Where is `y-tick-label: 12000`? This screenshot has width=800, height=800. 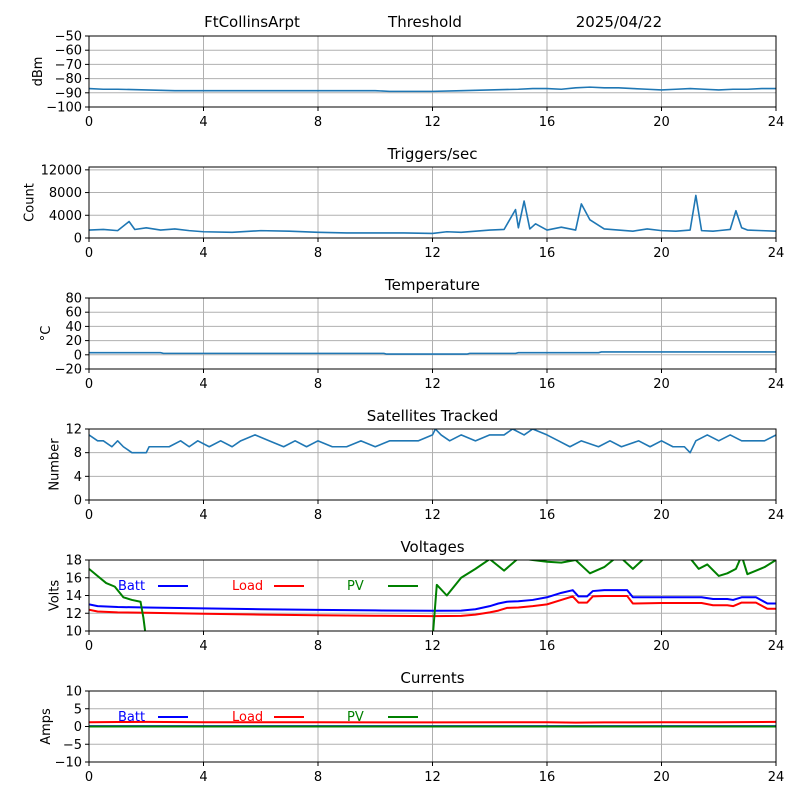
y-tick-label: 12000 is located at coordinates (61, 170).